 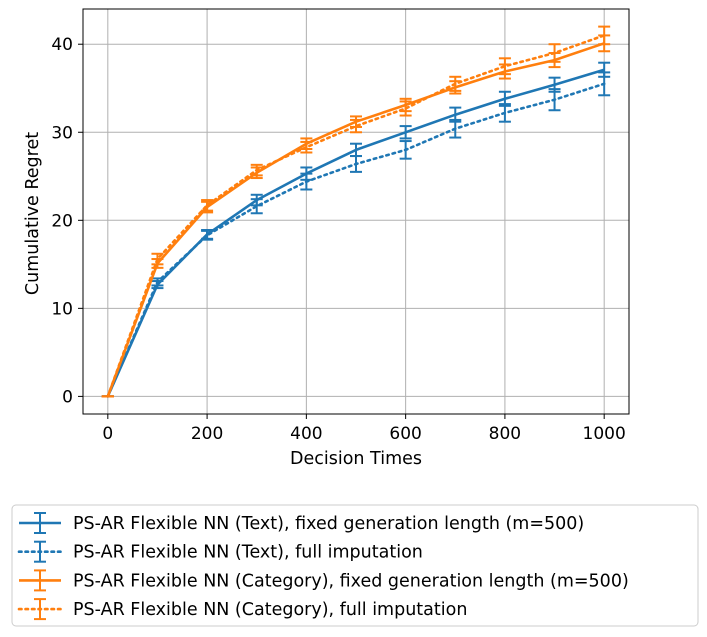 What do you see at coordinates (207, 434) in the screenshot?
I see `x-tick-label: 200` at bounding box center [207, 434].